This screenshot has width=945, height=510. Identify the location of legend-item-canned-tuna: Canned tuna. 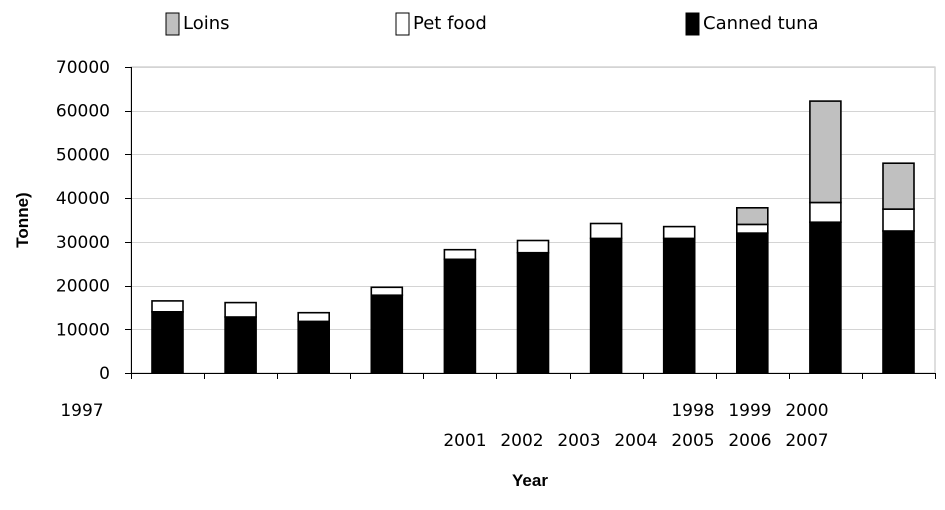
(752, 24).